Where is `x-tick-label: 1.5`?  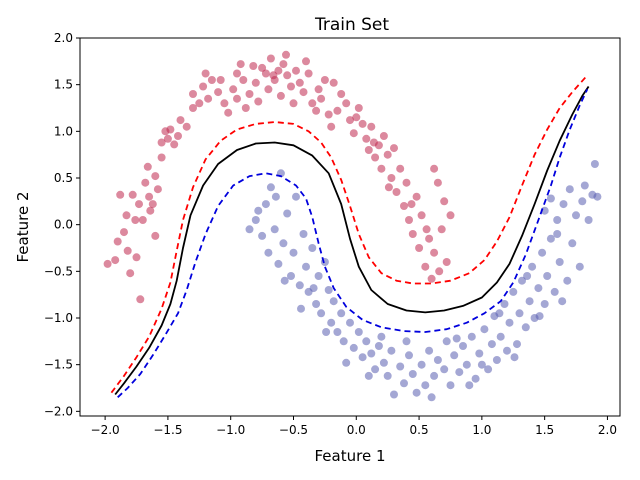
x-tick-label: 1.5 is located at coordinates (544, 430).